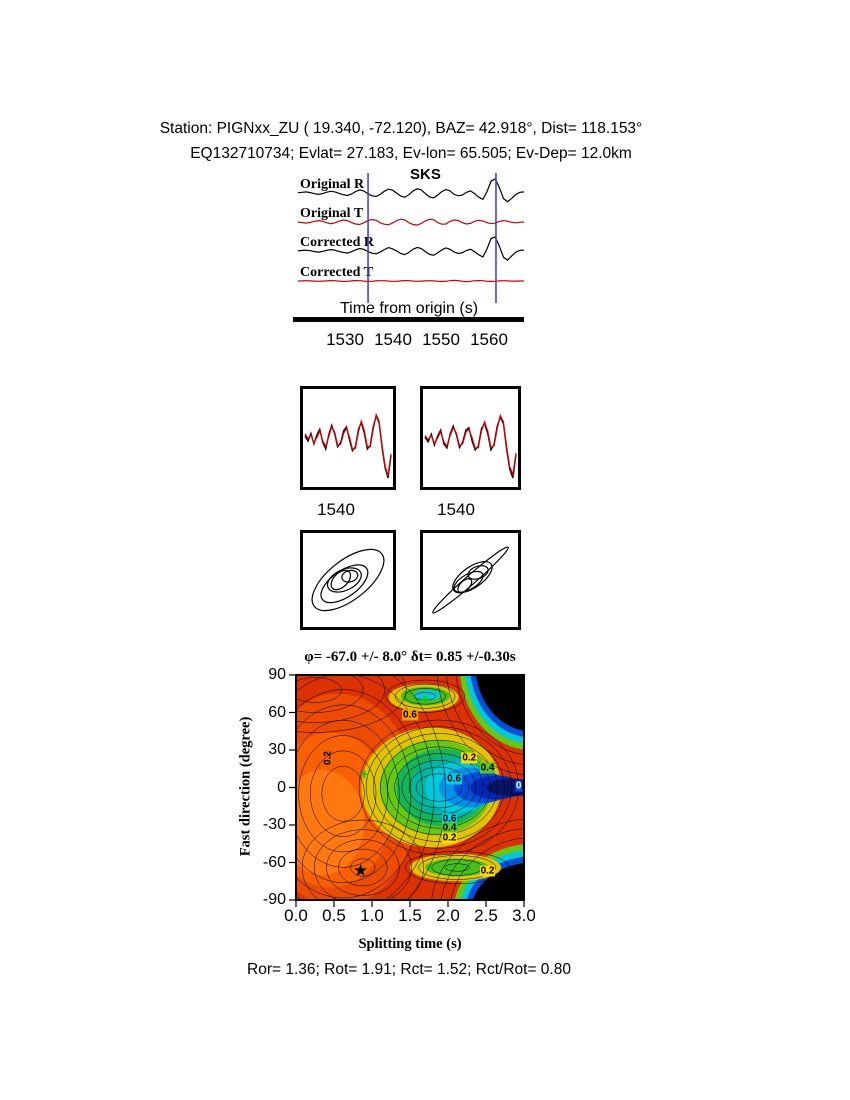 This screenshot has width=850, height=1100. Describe the element at coordinates (524, 915) in the screenshot. I see `x-tick-label: 3.0` at that location.